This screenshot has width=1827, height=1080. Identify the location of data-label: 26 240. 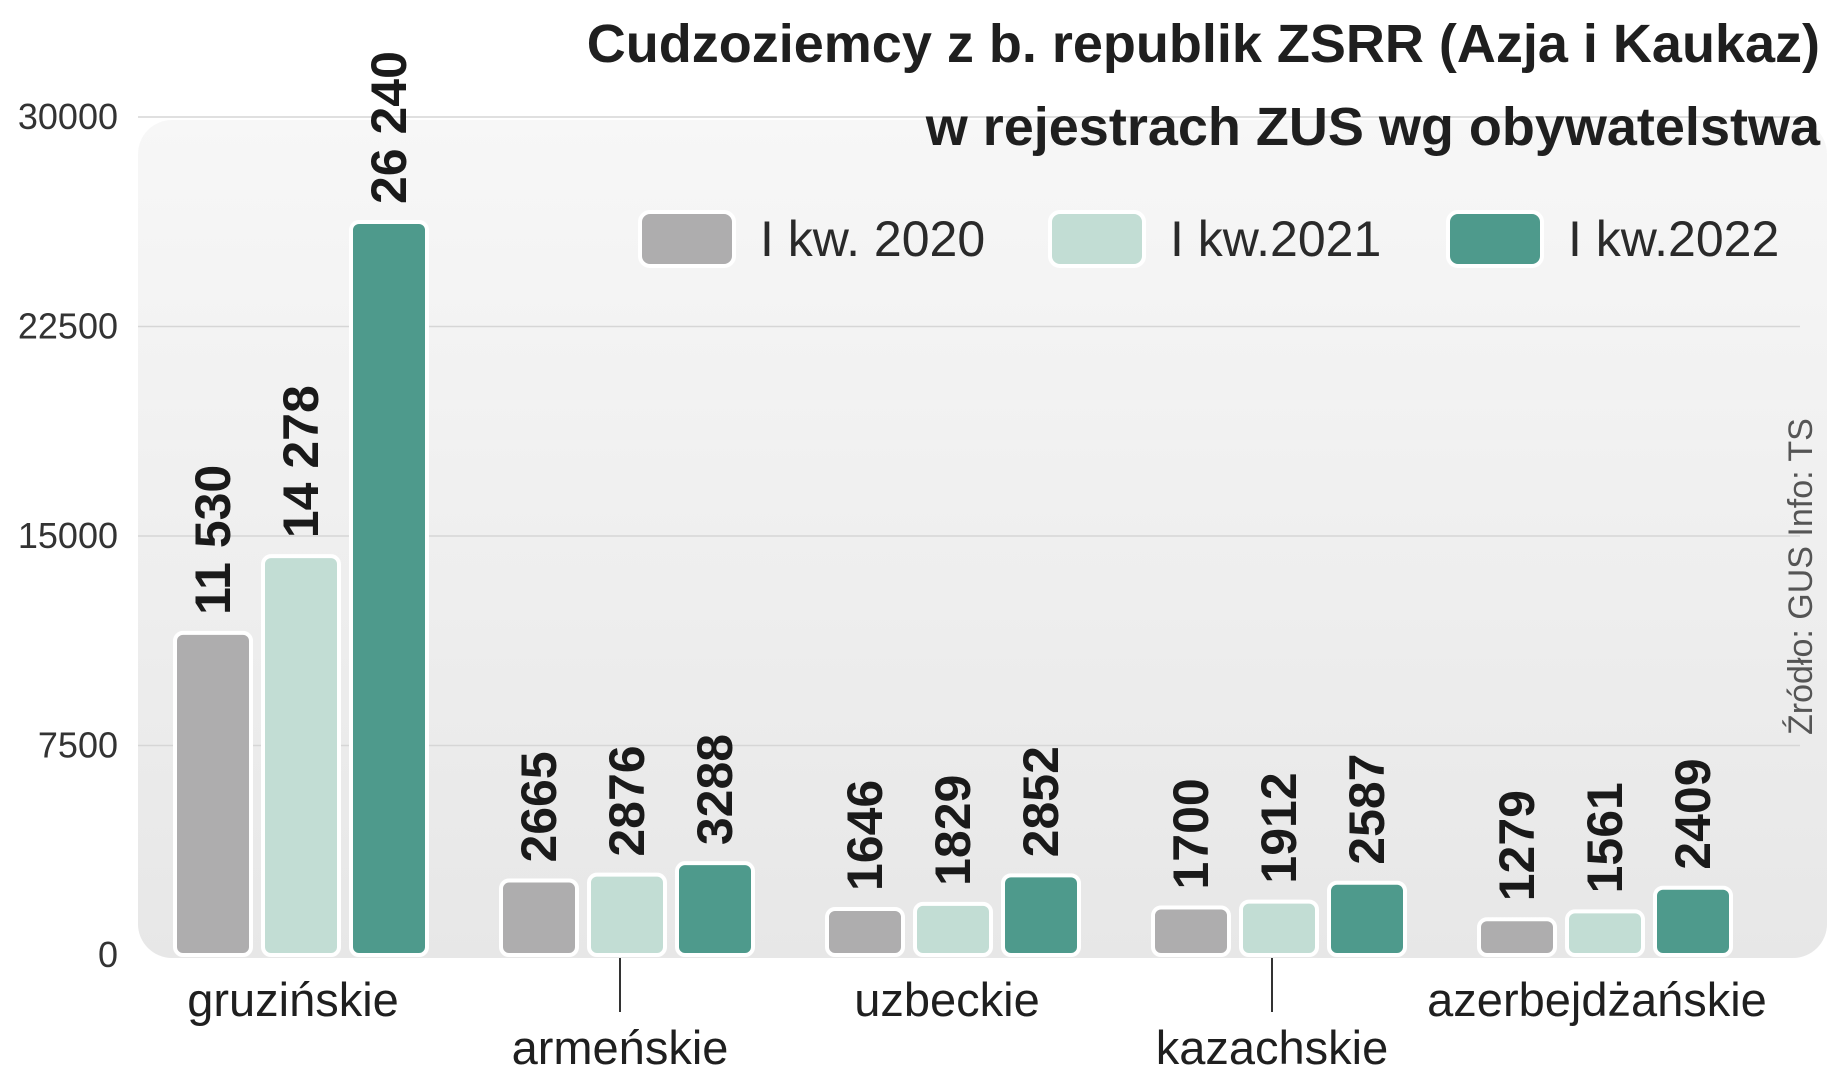
(389, 127).